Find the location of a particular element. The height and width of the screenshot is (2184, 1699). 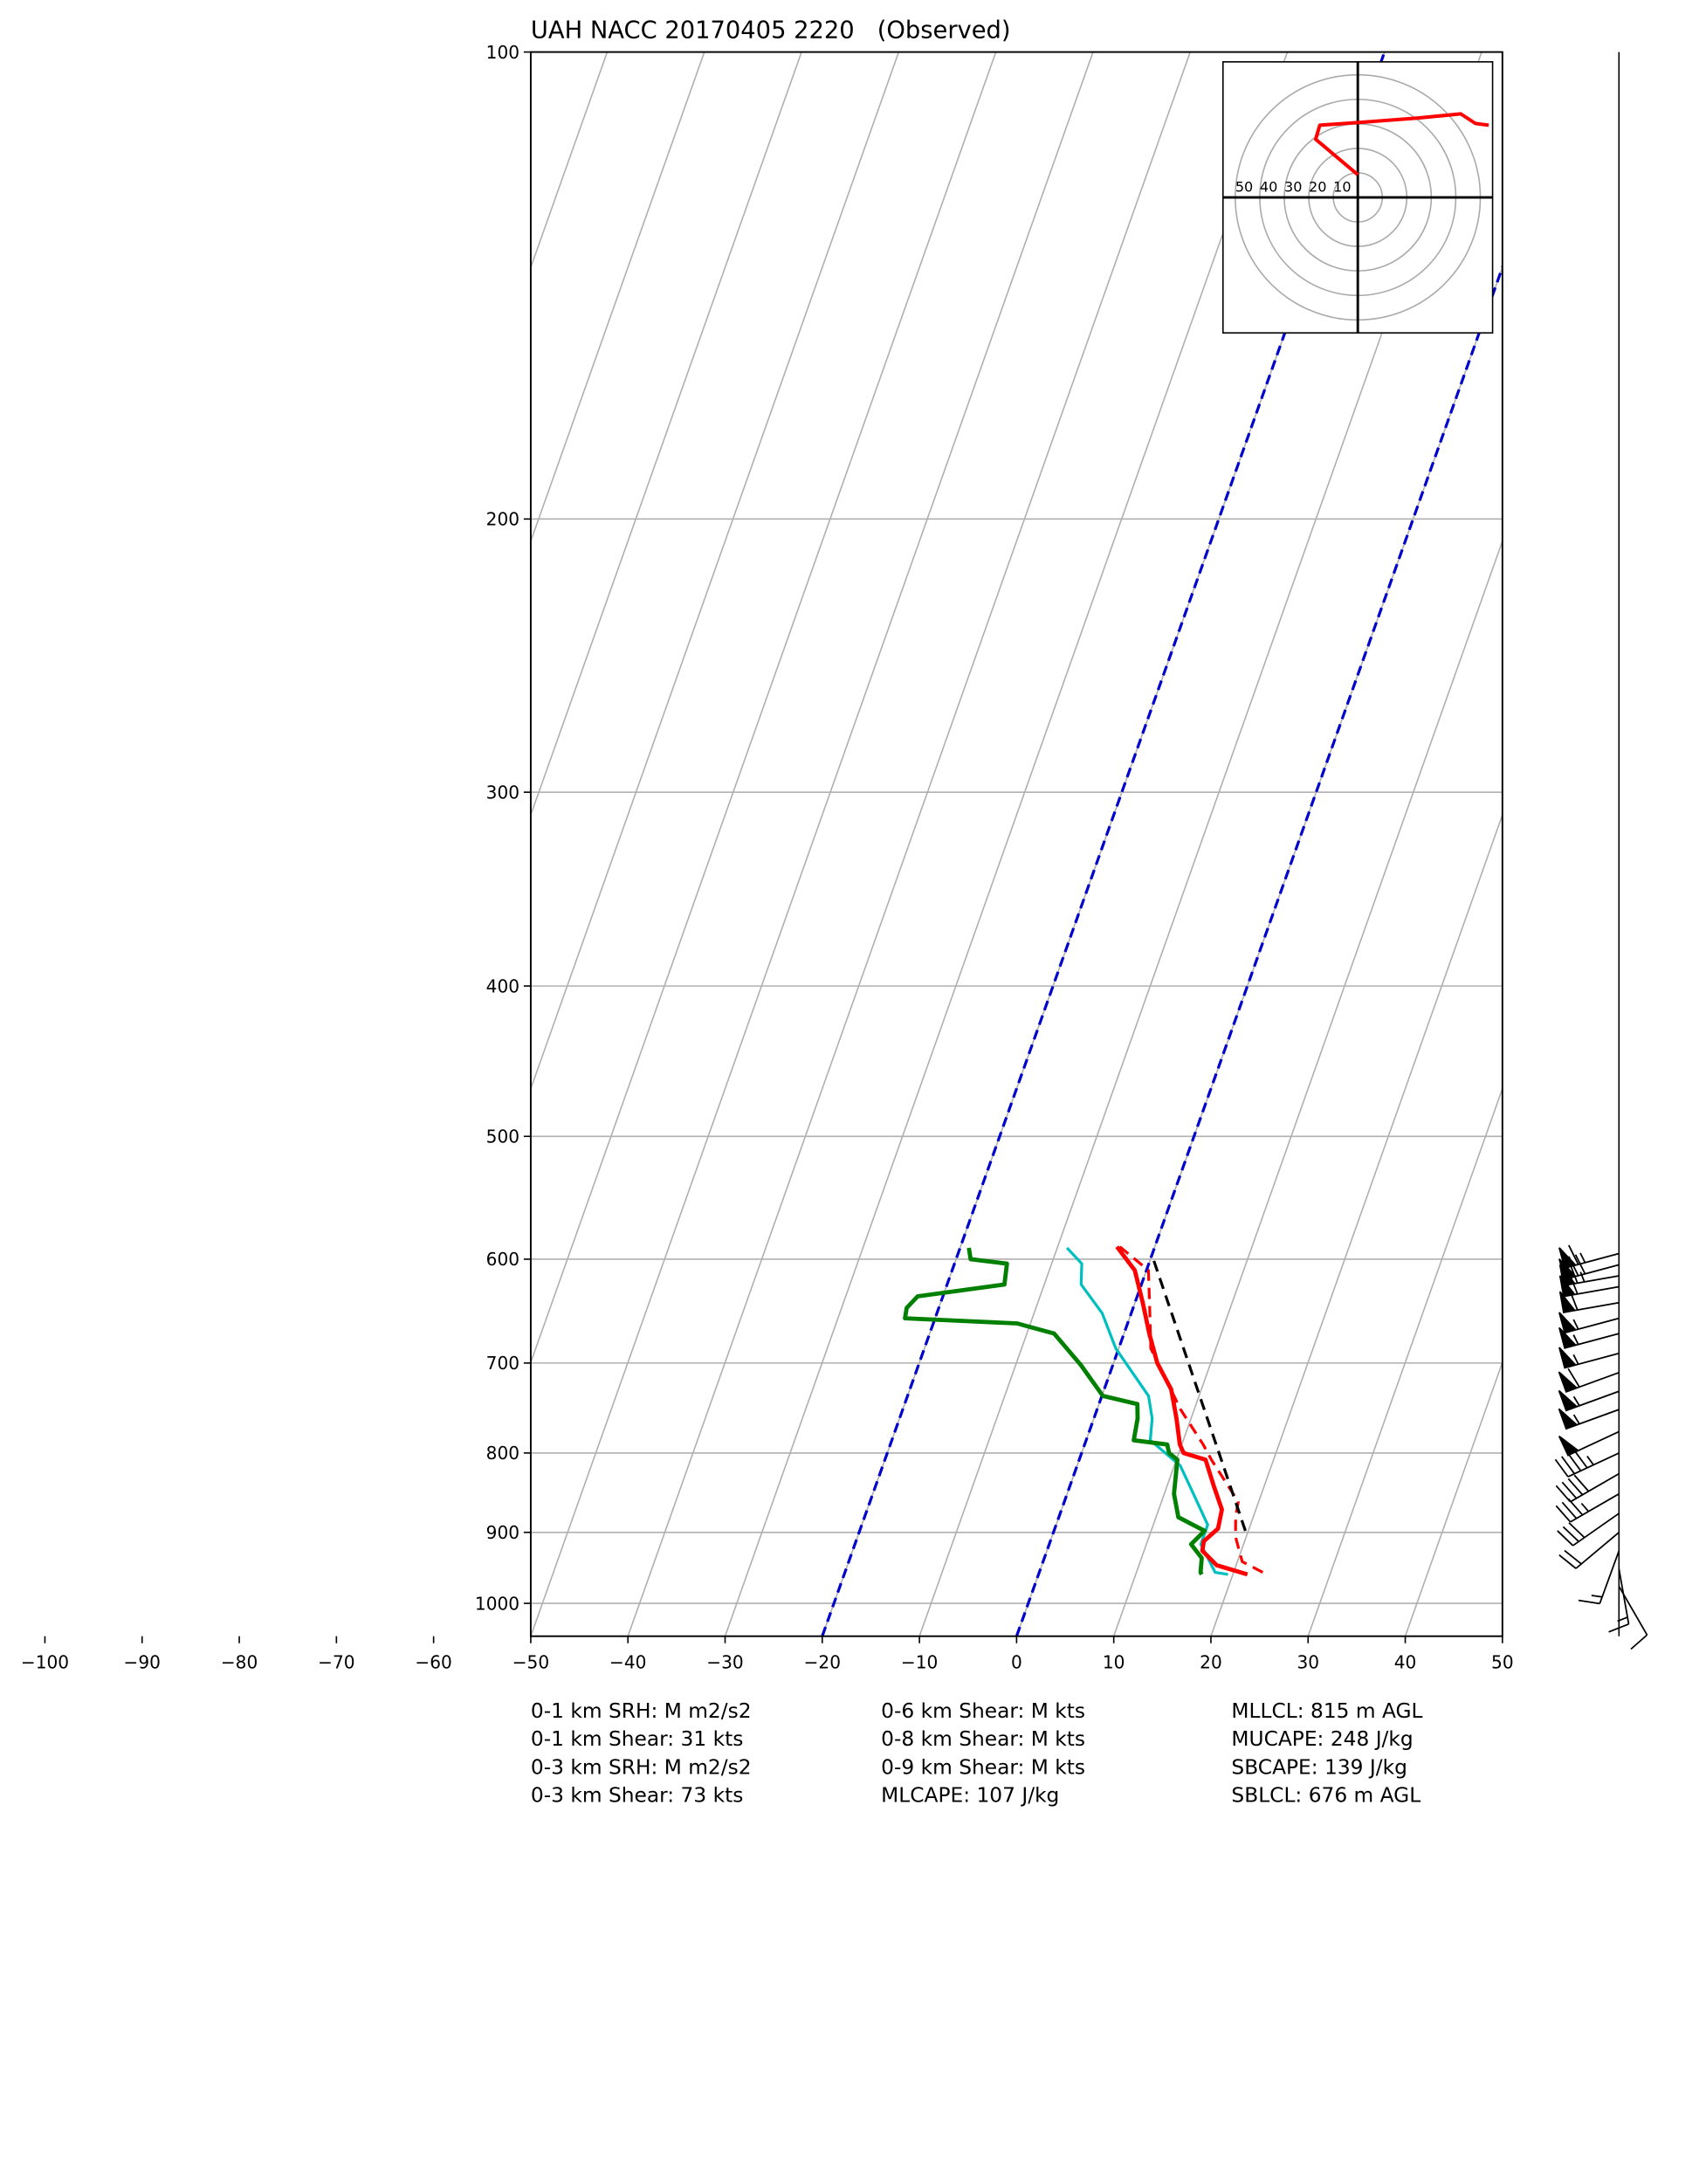

hodograph-line is located at coordinates (1401, 144).